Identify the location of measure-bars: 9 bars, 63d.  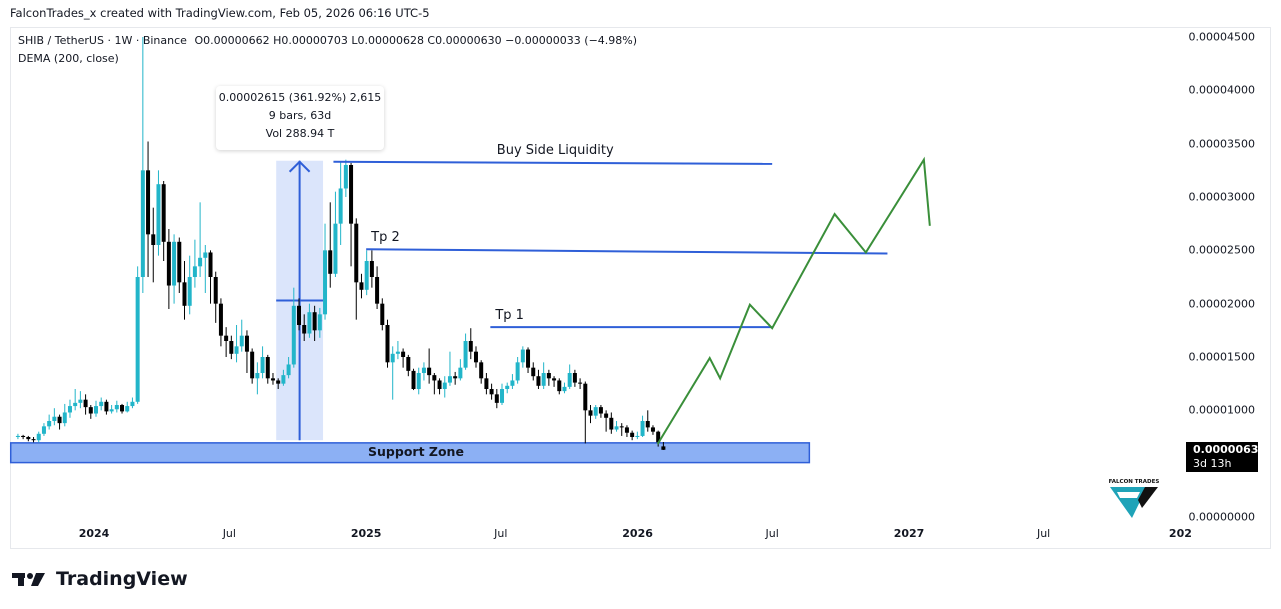
(300, 115).